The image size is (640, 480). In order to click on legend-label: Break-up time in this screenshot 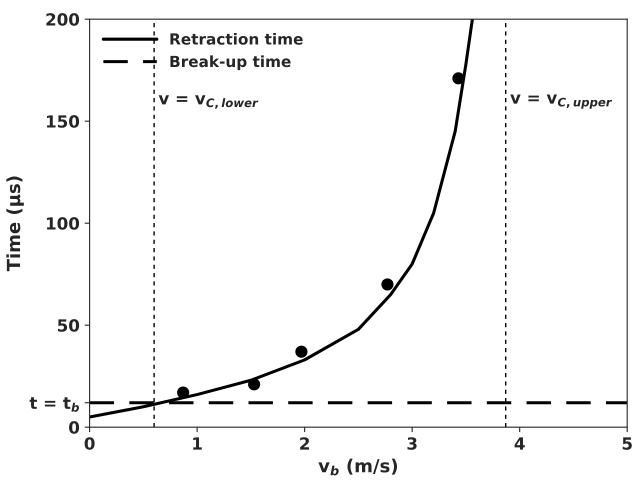, I will do `click(230, 62)`.